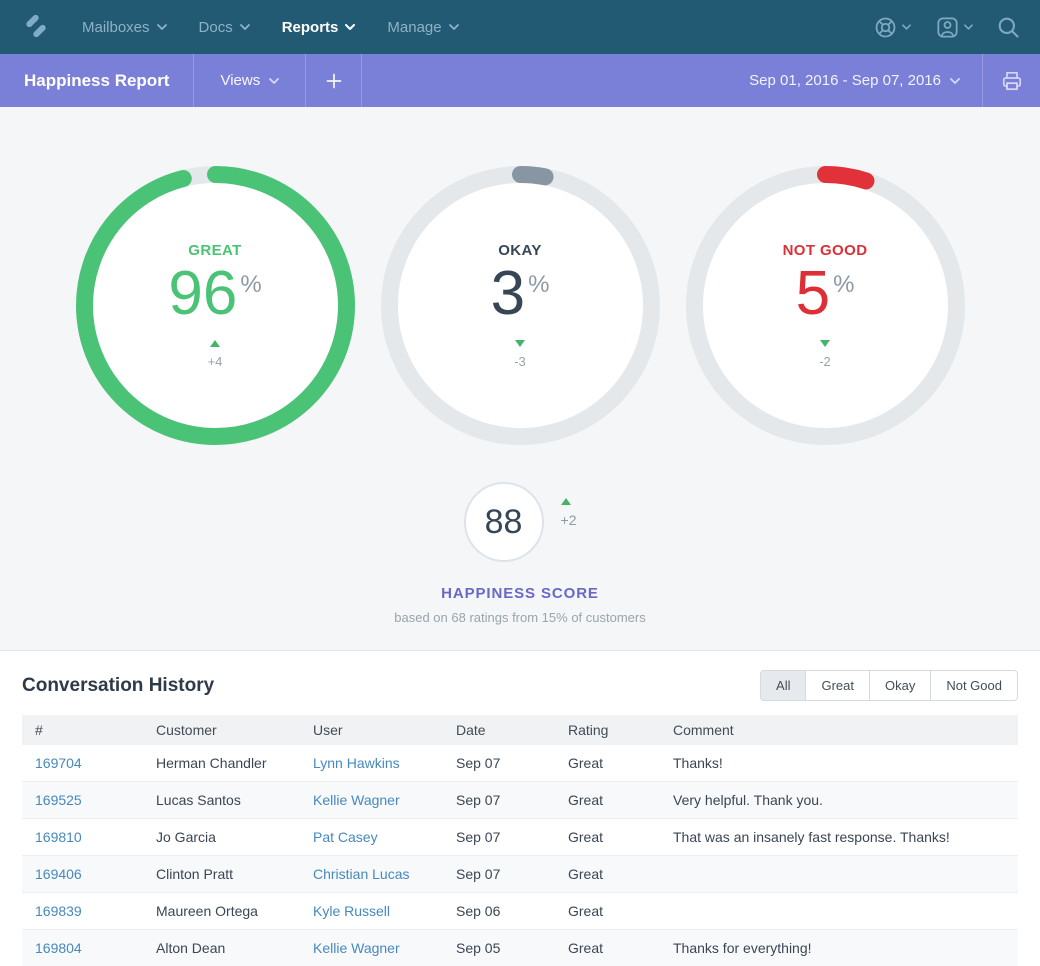  I want to click on nav-item-reports: Reports, so click(319, 27).